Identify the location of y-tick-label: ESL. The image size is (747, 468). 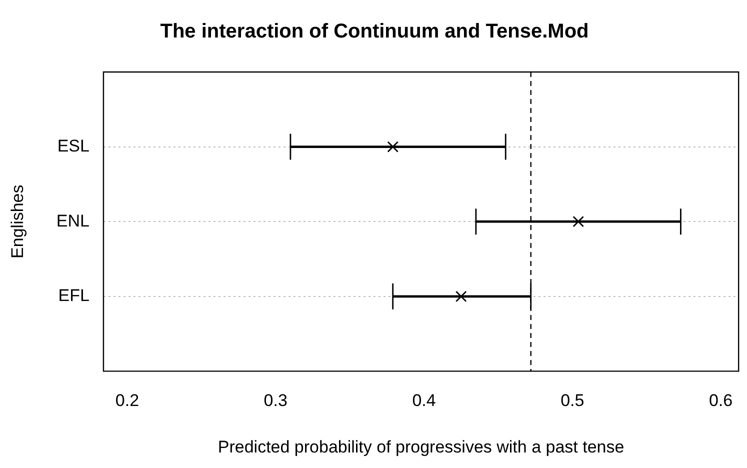
(73, 146).